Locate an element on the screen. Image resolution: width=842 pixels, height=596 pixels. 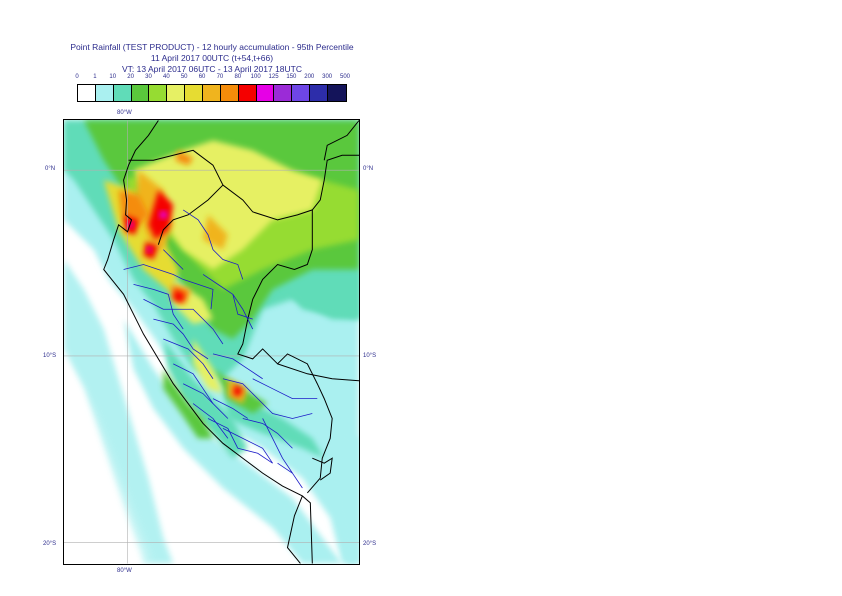
lat-label-left-10s: 10°S is located at coordinates (50, 356).